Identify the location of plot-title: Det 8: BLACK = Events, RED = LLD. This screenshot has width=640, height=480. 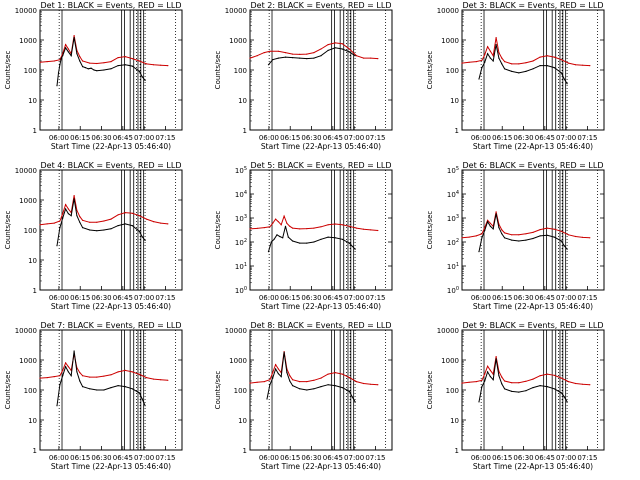
(321, 325).